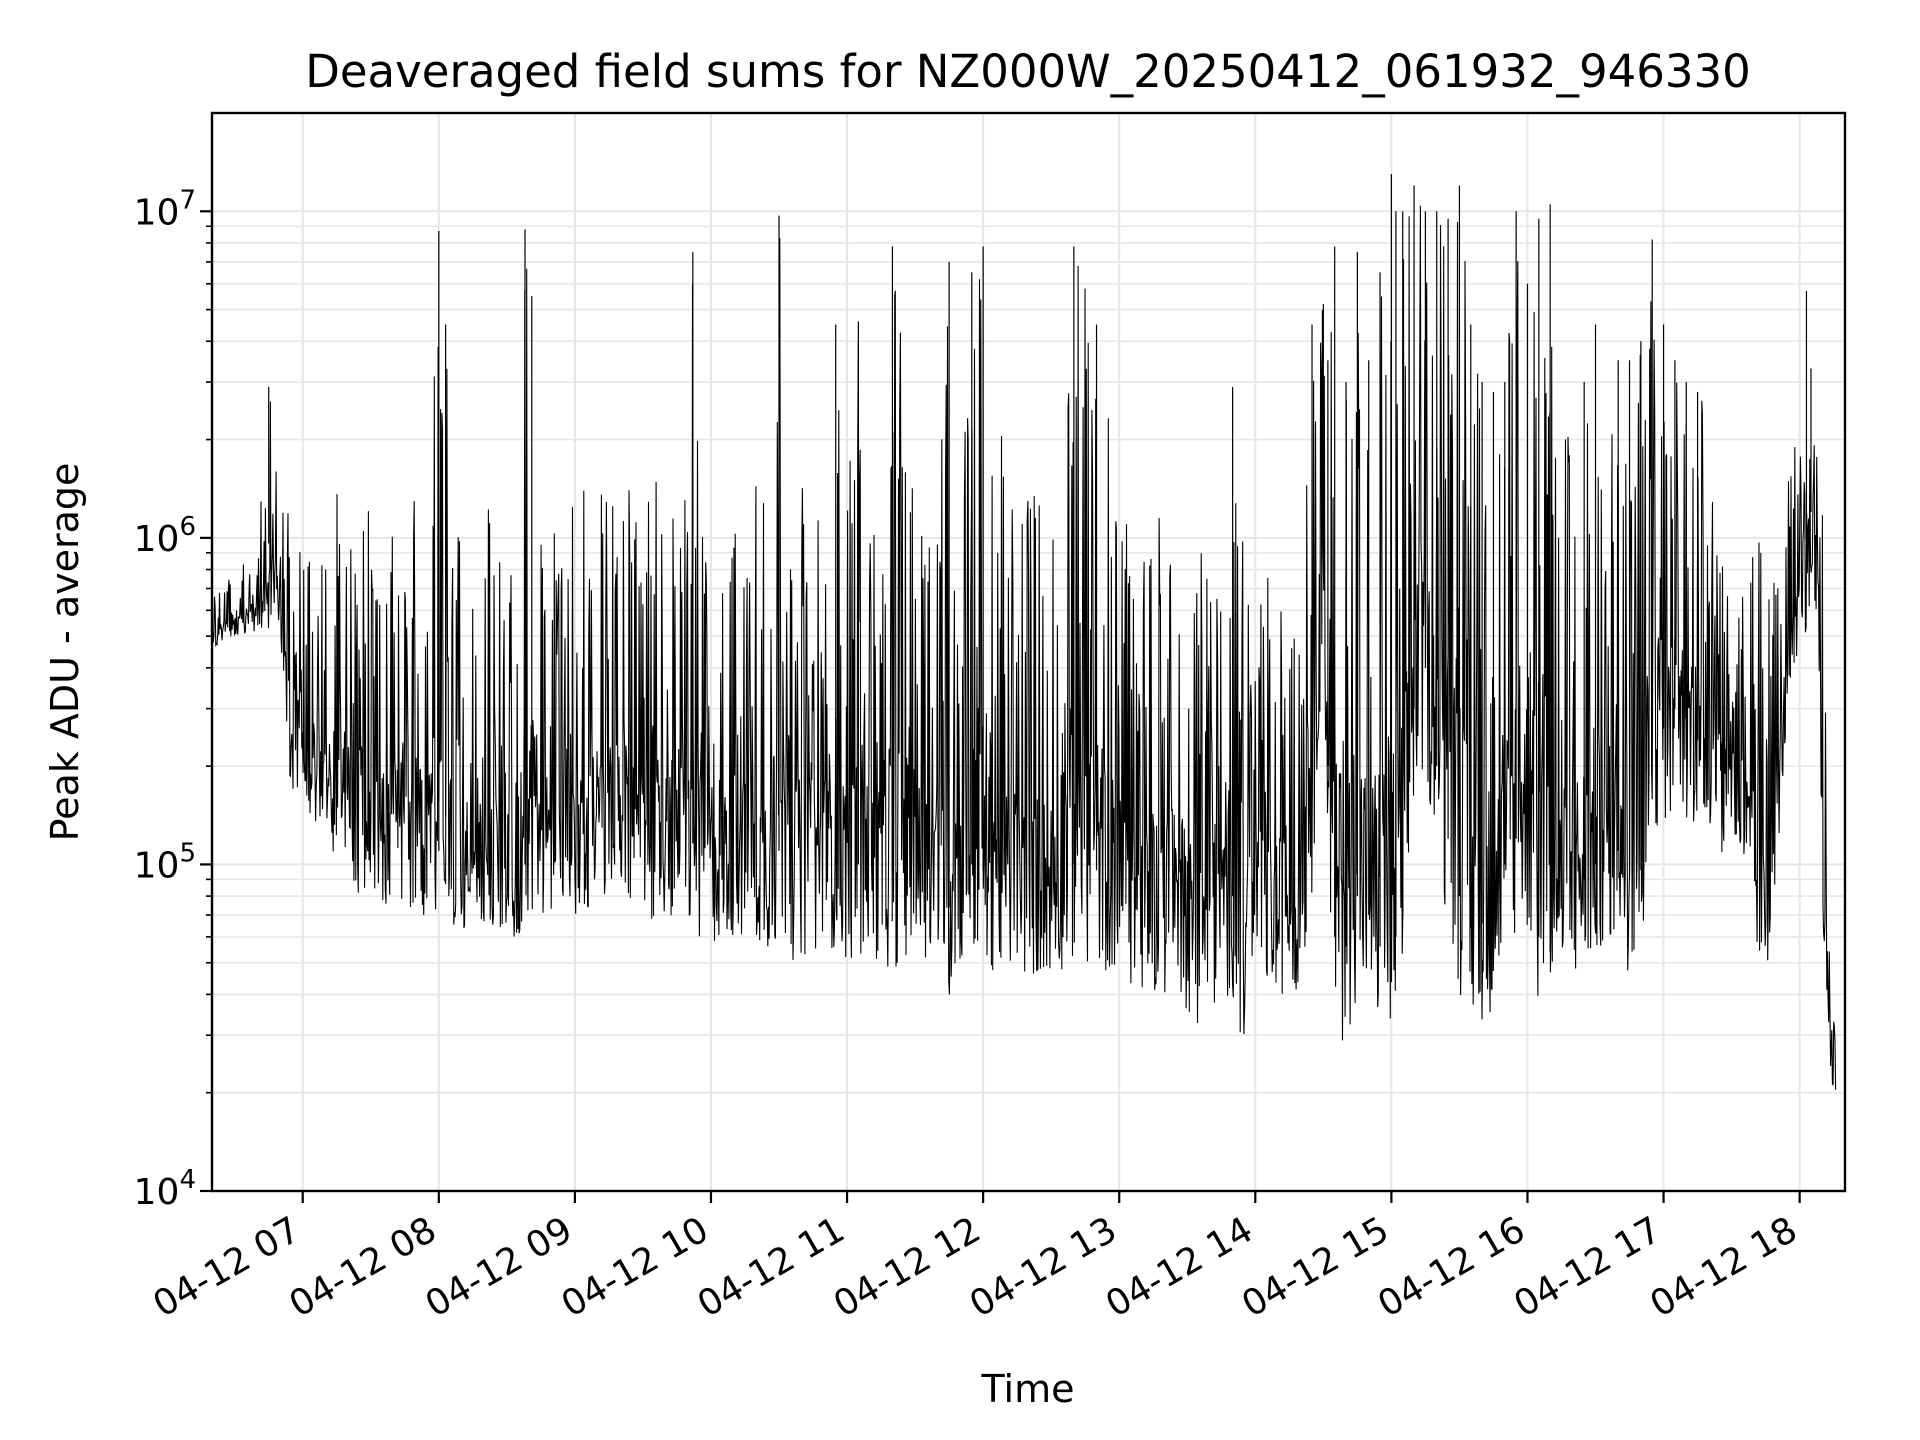 This screenshot has height=1440, width=1920. What do you see at coordinates (173, 699) in the screenshot?
I see `y-axis: 10⁴ 10⁵ 10⁶ 10⁷` at bounding box center [173, 699].